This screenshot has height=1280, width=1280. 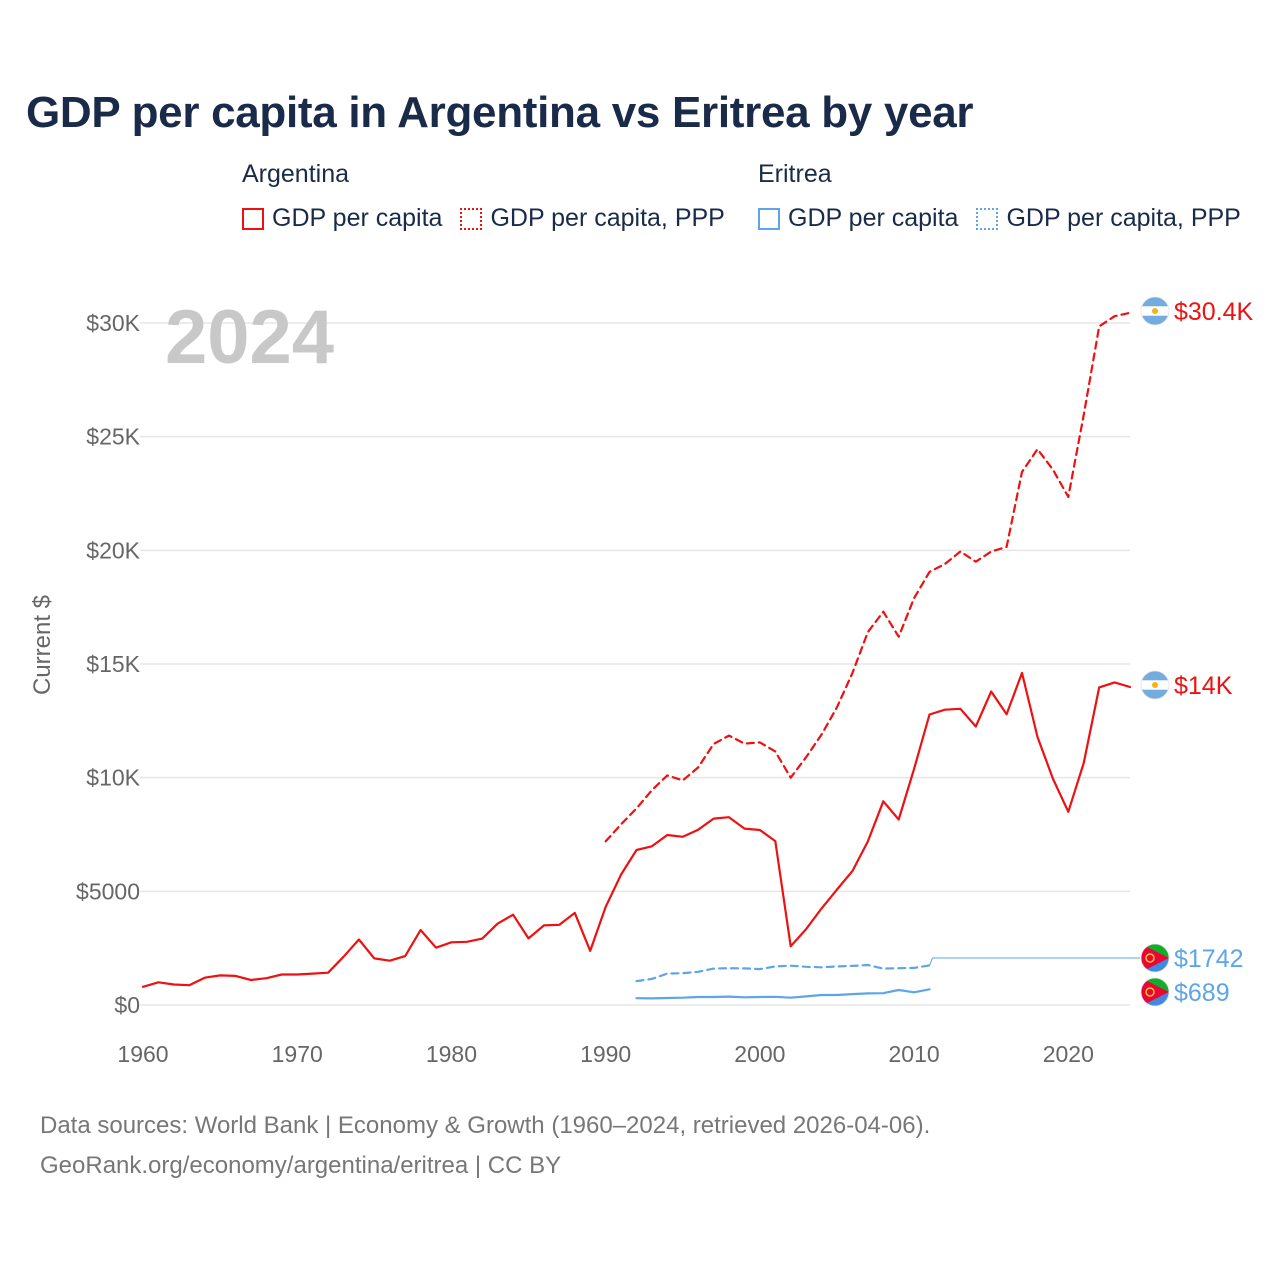 What do you see at coordinates (1202, 993) in the screenshot?
I see `end-value-label: $689` at bounding box center [1202, 993].